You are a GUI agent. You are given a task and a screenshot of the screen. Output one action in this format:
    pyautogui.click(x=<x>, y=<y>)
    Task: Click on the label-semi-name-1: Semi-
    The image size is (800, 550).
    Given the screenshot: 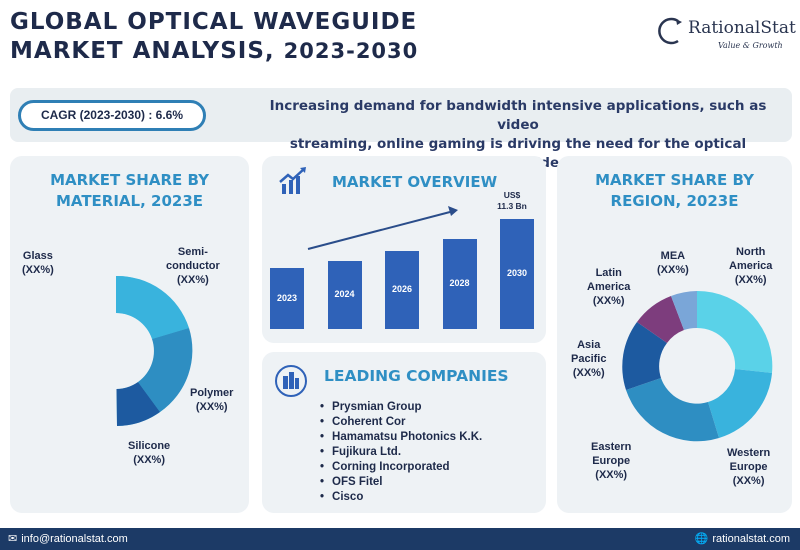 What is the action you would take?
    pyautogui.click(x=192, y=252)
    